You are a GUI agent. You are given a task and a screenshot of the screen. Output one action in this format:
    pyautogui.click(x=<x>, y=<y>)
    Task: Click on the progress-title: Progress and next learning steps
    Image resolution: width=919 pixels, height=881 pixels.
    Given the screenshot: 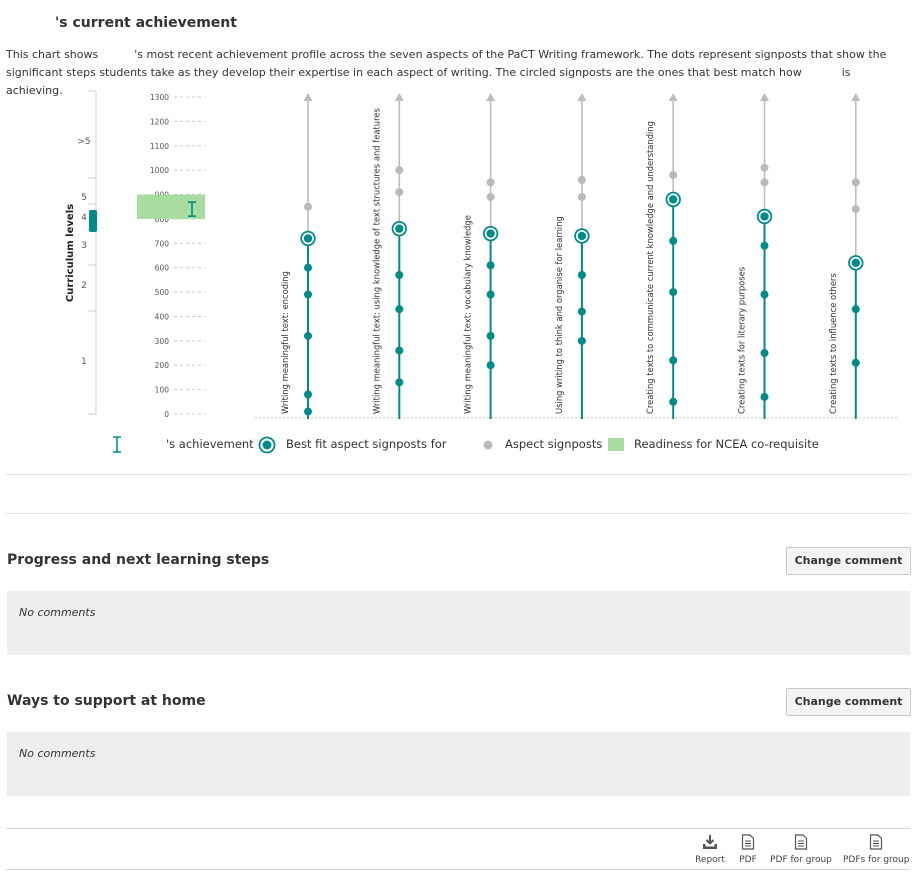 What is the action you would take?
    pyautogui.click(x=138, y=560)
    